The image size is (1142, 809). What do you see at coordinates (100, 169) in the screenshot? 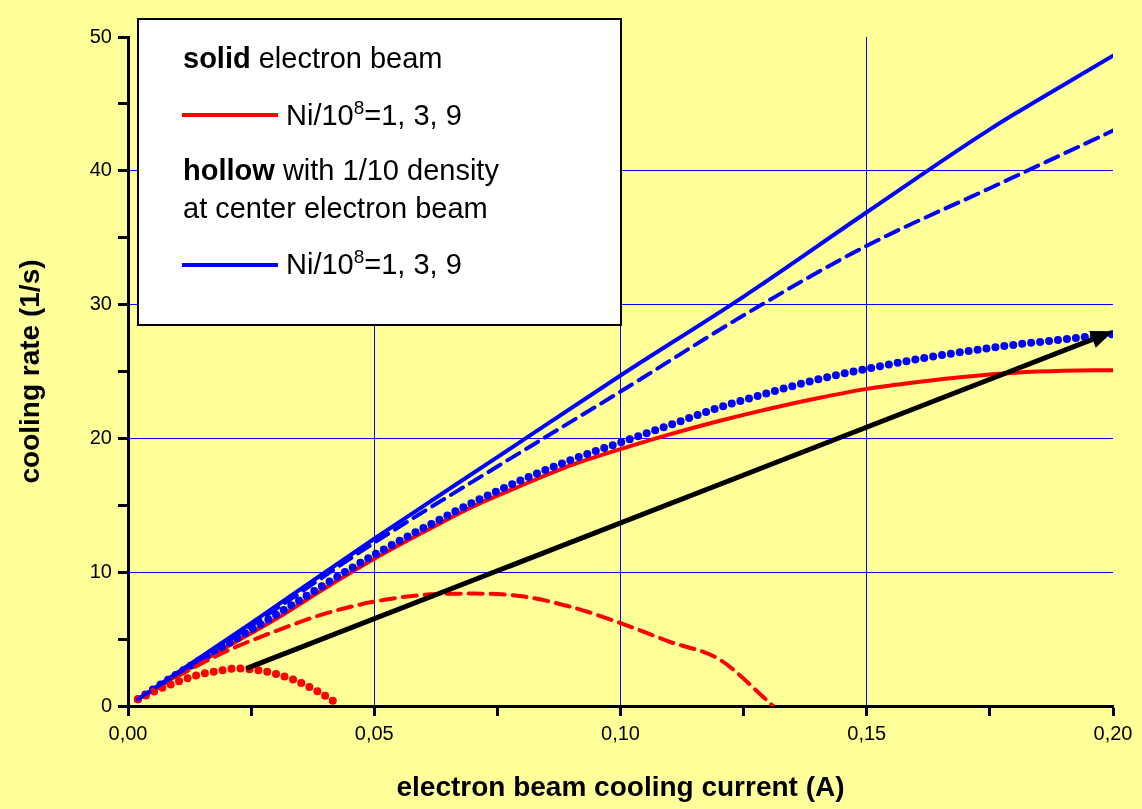
I see `y-tick-label: 40` at bounding box center [100, 169].